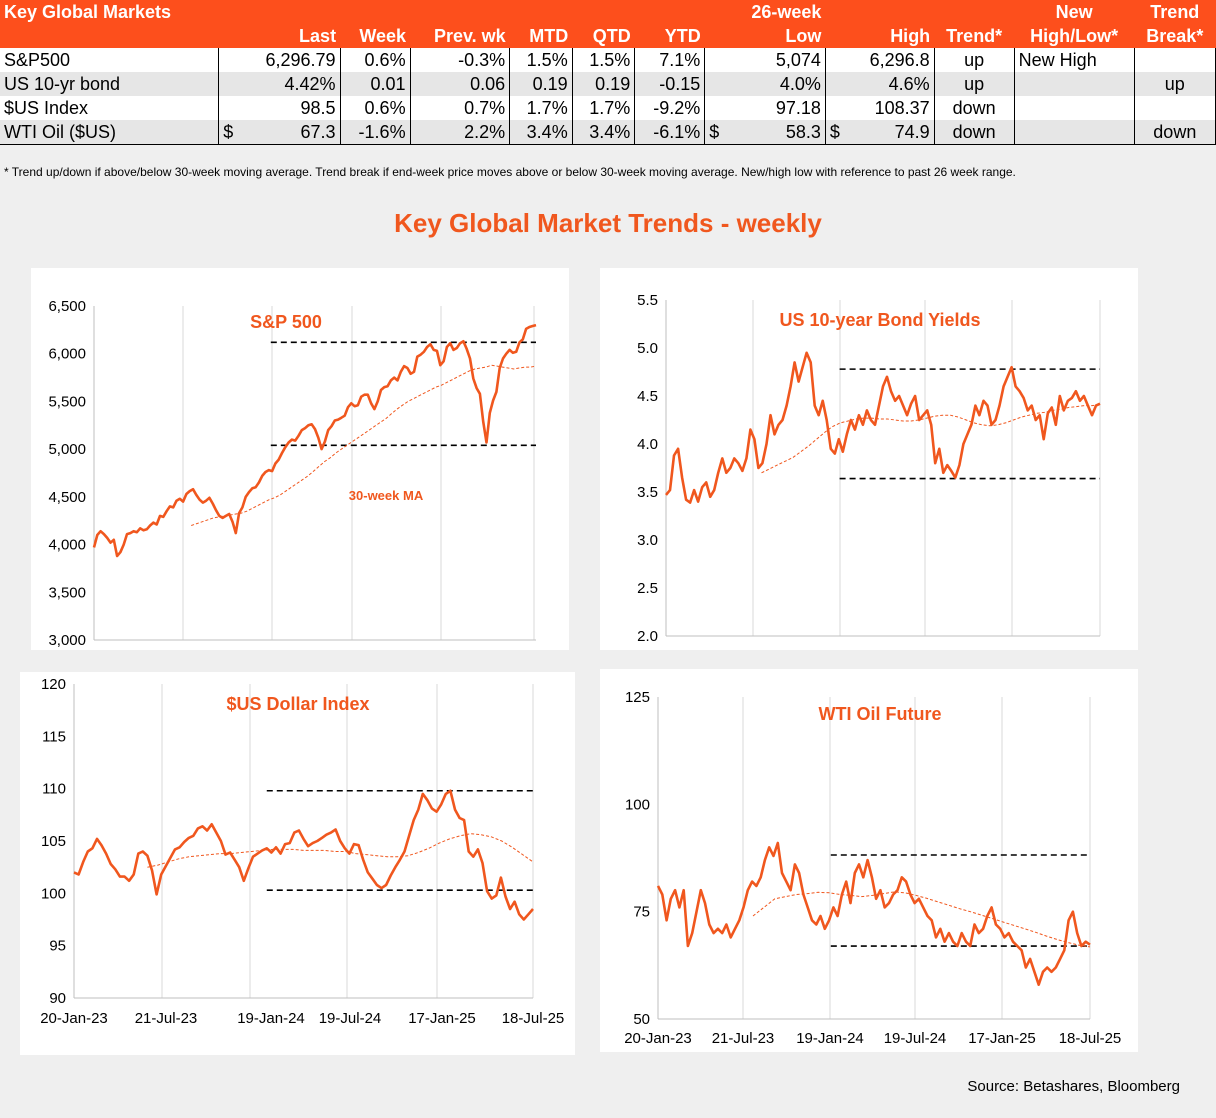 The width and height of the screenshot is (1216, 1118). What do you see at coordinates (53, 893) in the screenshot?
I see `y-tick-label: 100` at bounding box center [53, 893].